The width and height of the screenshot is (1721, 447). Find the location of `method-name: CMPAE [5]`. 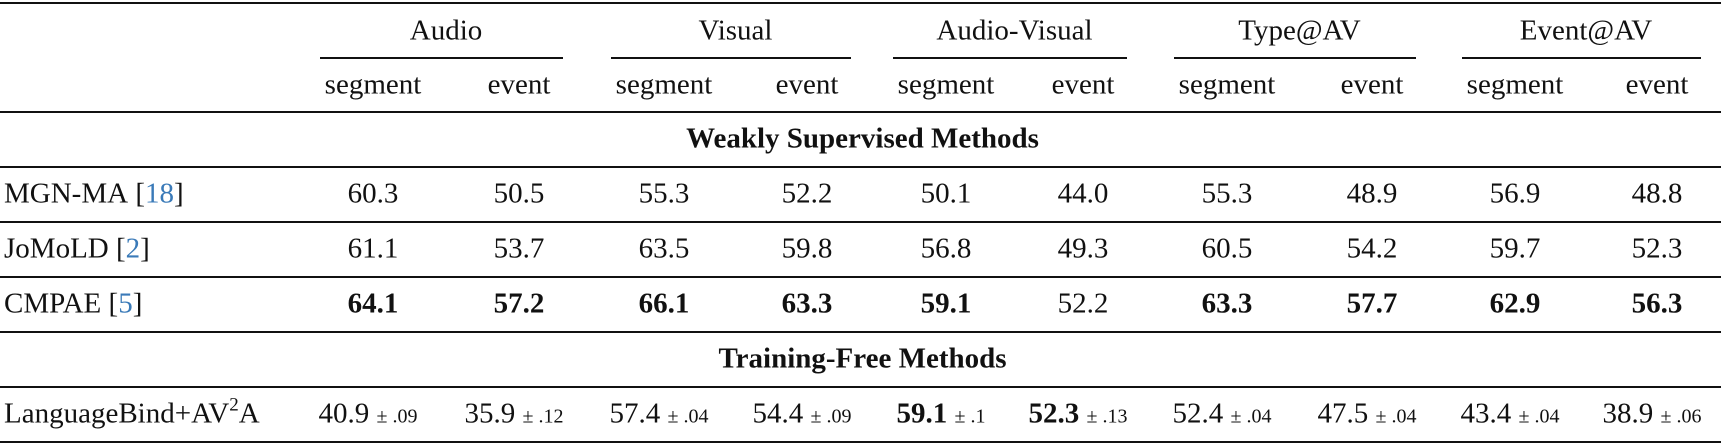

method-name: CMPAE [5] is located at coordinates (73, 303).